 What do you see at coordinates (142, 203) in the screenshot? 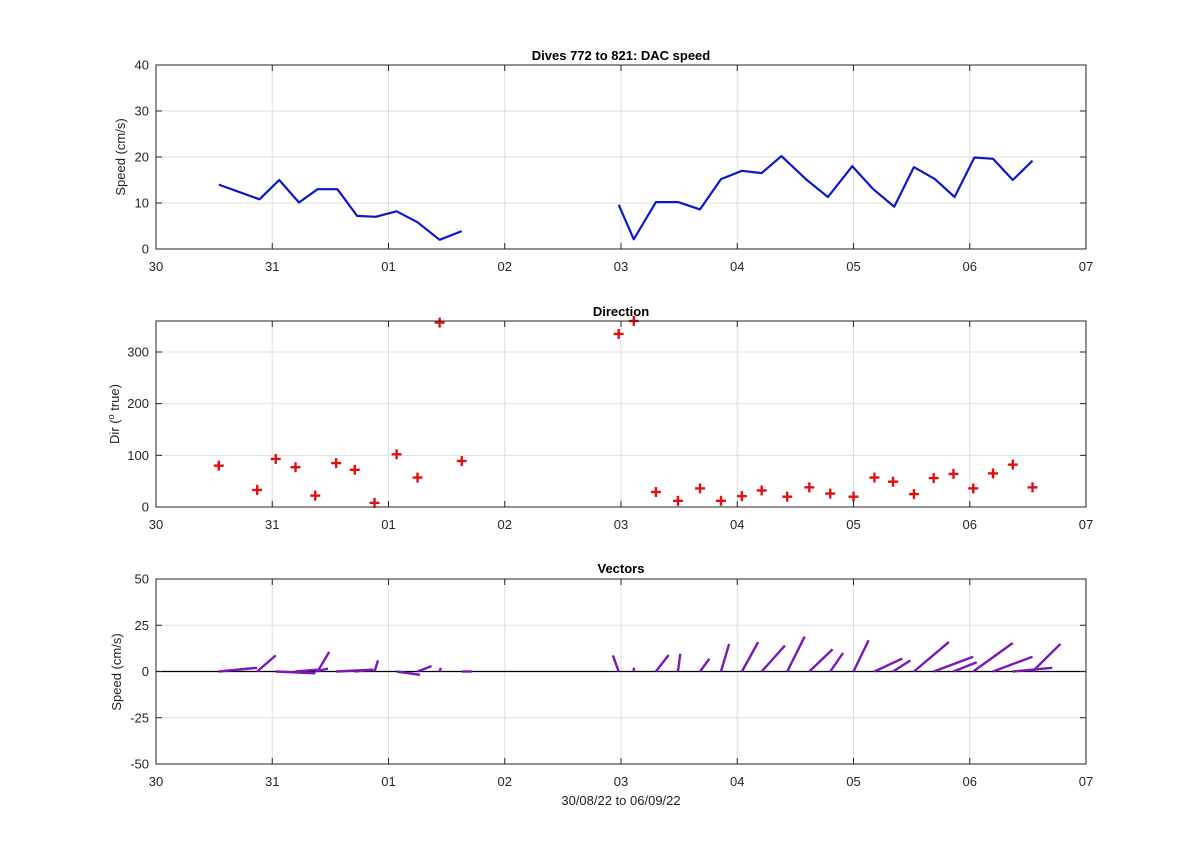
I see `speed-y-tick-label: 10` at bounding box center [142, 203].